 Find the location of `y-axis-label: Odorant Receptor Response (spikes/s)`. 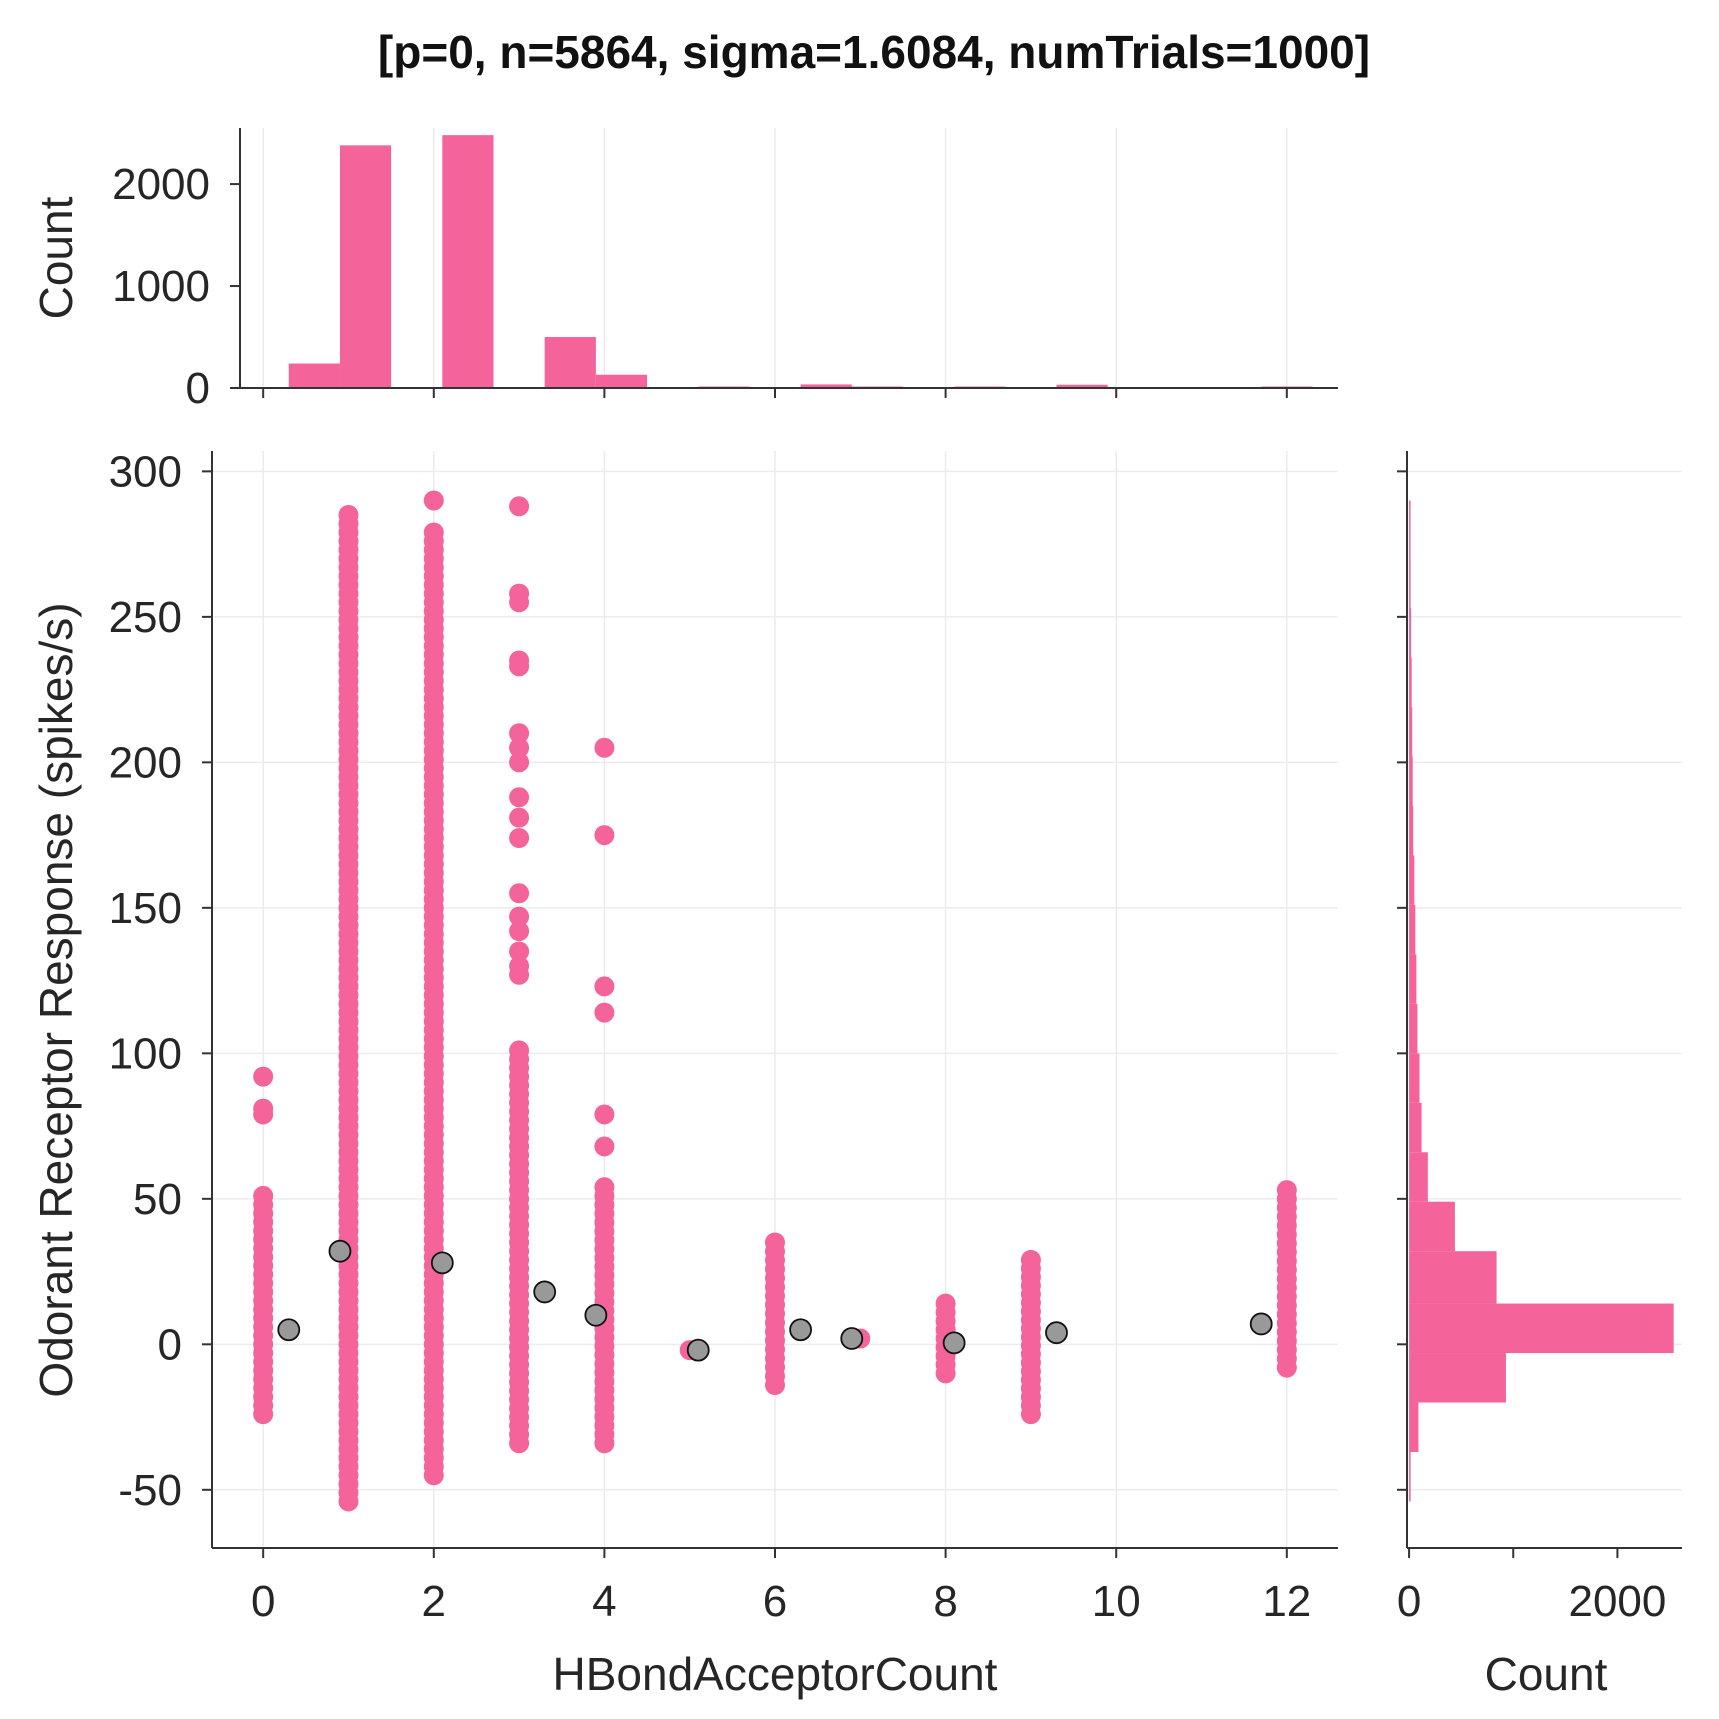

y-axis-label: Odorant Receptor Response (spikes/s) is located at coordinates (56, 999).